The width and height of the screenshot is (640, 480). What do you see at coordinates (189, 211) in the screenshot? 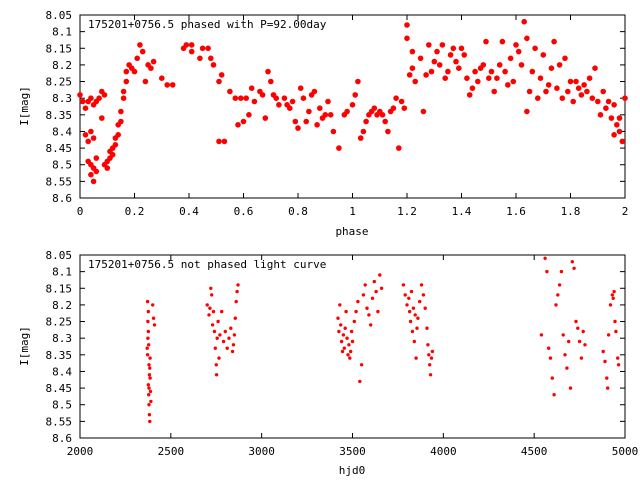
I see `x-tick-label: 0.4` at bounding box center [189, 211].